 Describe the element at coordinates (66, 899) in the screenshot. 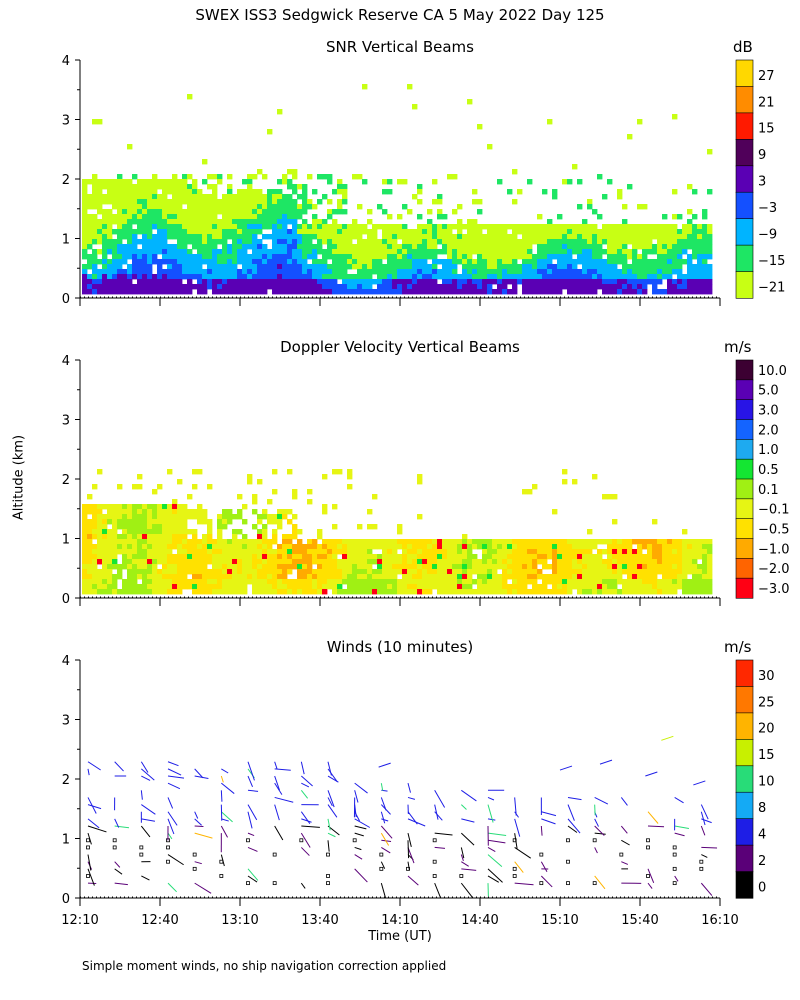

I see `y-tick-label: 0` at that location.